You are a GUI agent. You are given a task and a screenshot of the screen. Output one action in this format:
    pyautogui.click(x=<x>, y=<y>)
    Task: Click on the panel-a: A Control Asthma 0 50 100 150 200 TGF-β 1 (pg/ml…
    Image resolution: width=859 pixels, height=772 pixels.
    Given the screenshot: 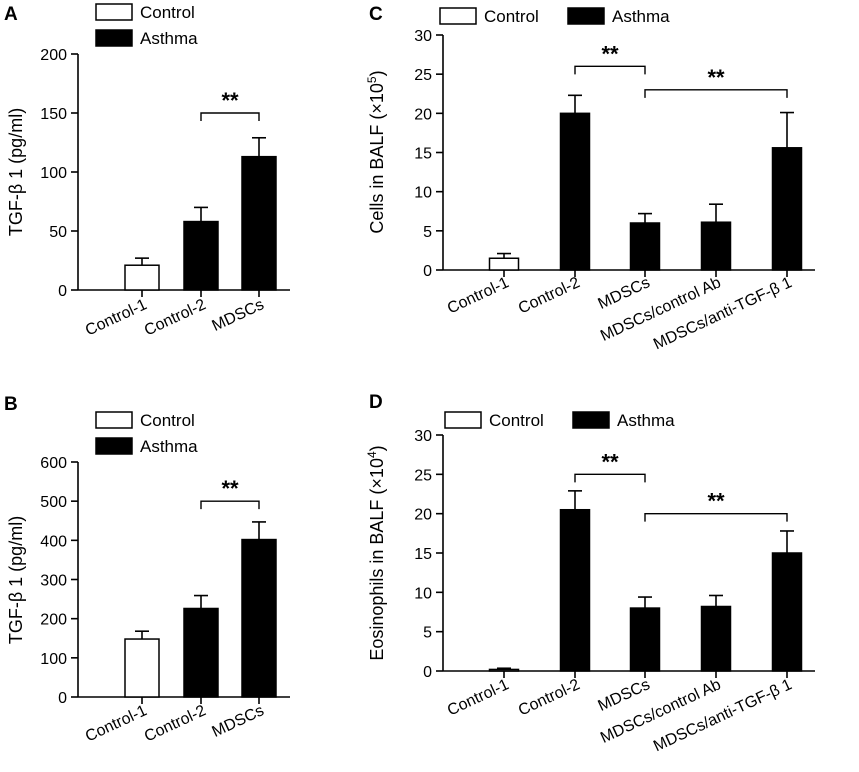 What is the action you would take?
    pyautogui.click(x=147, y=171)
    